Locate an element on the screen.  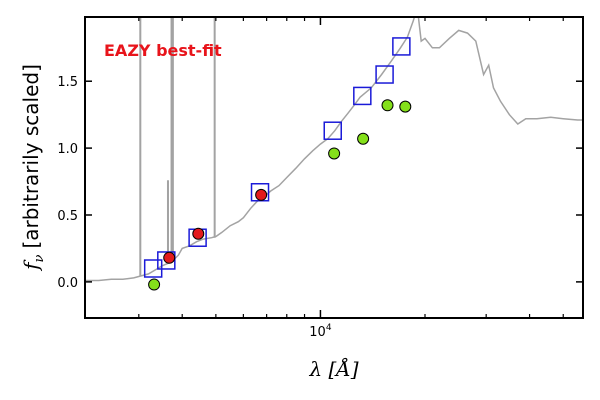
x-tick-label: 104 is located at coordinates (320, 331).